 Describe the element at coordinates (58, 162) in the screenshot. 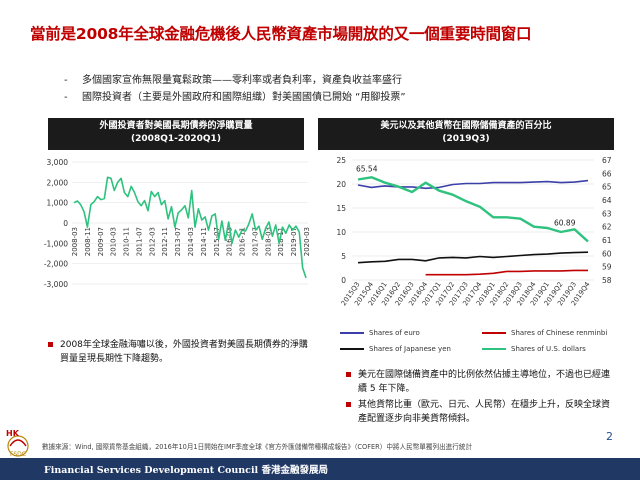

I see `y-tick-label: 3,000` at that location.